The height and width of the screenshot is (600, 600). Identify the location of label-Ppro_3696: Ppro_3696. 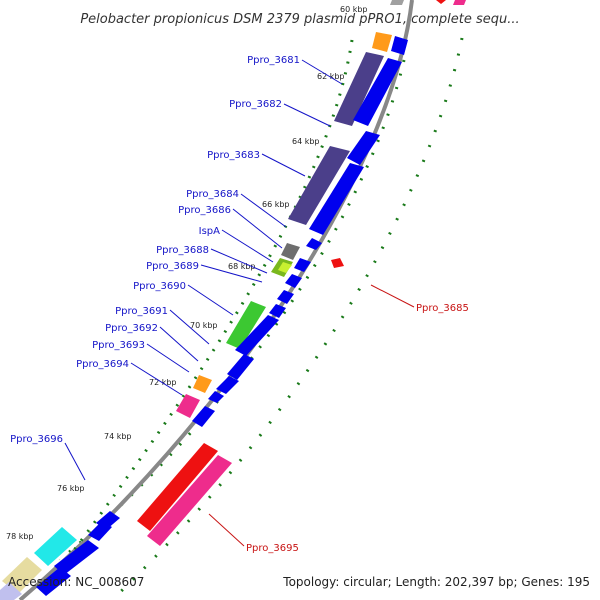
(36, 439).